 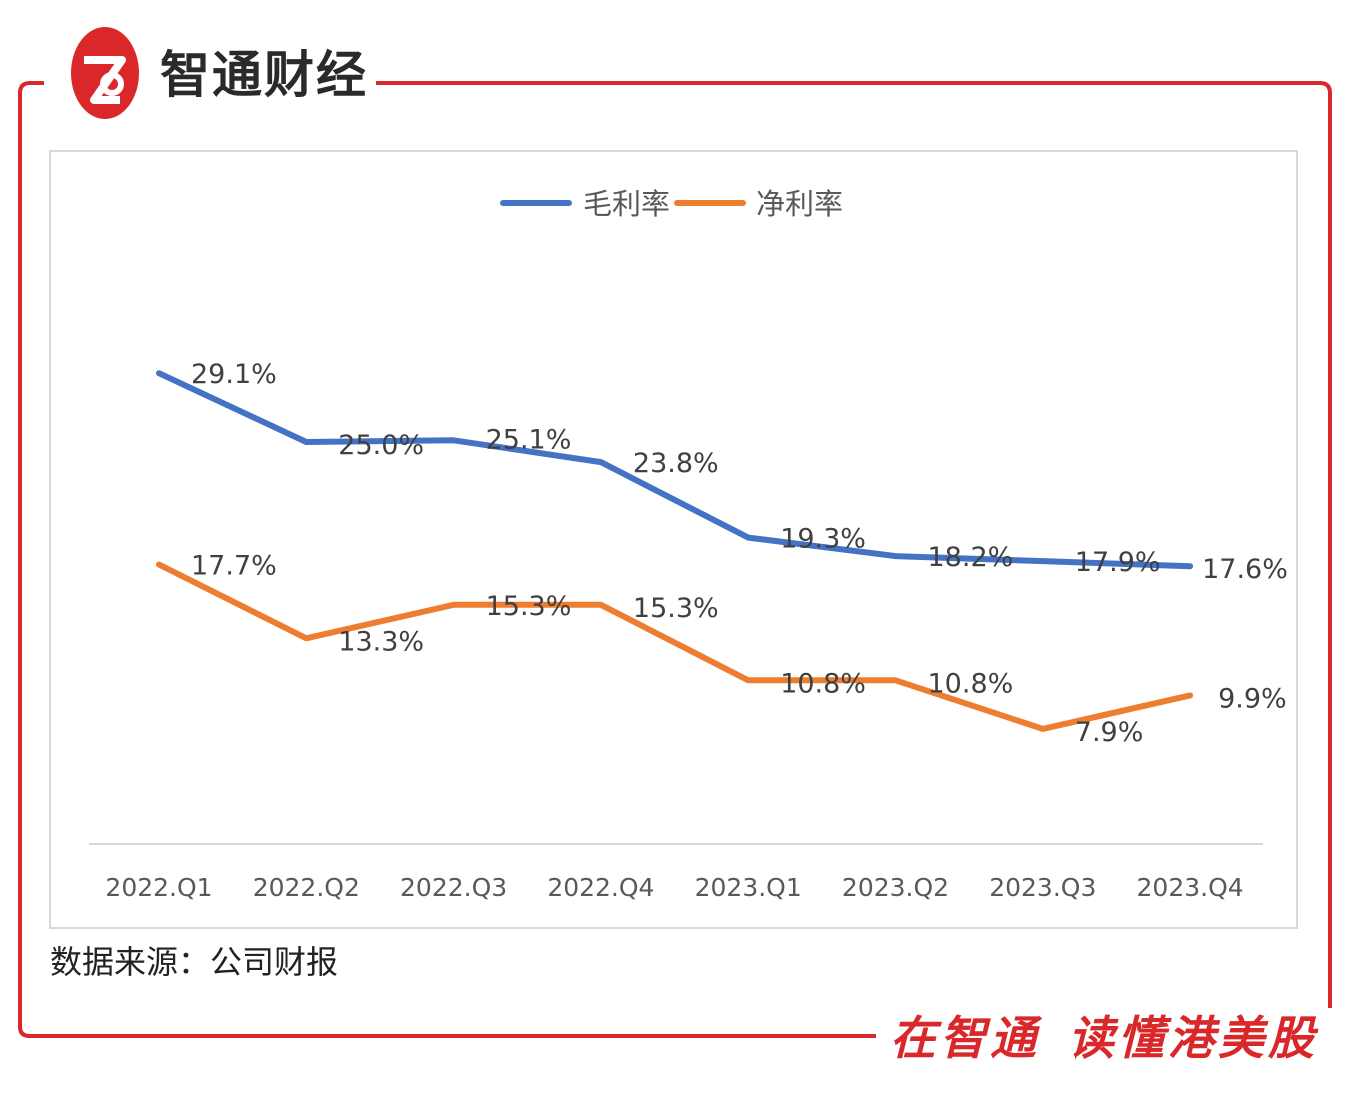 What do you see at coordinates (1193, 1038) in the screenshot?
I see `slogan-part-2: 读懂港美股` at bounding box center [1193, 1038].